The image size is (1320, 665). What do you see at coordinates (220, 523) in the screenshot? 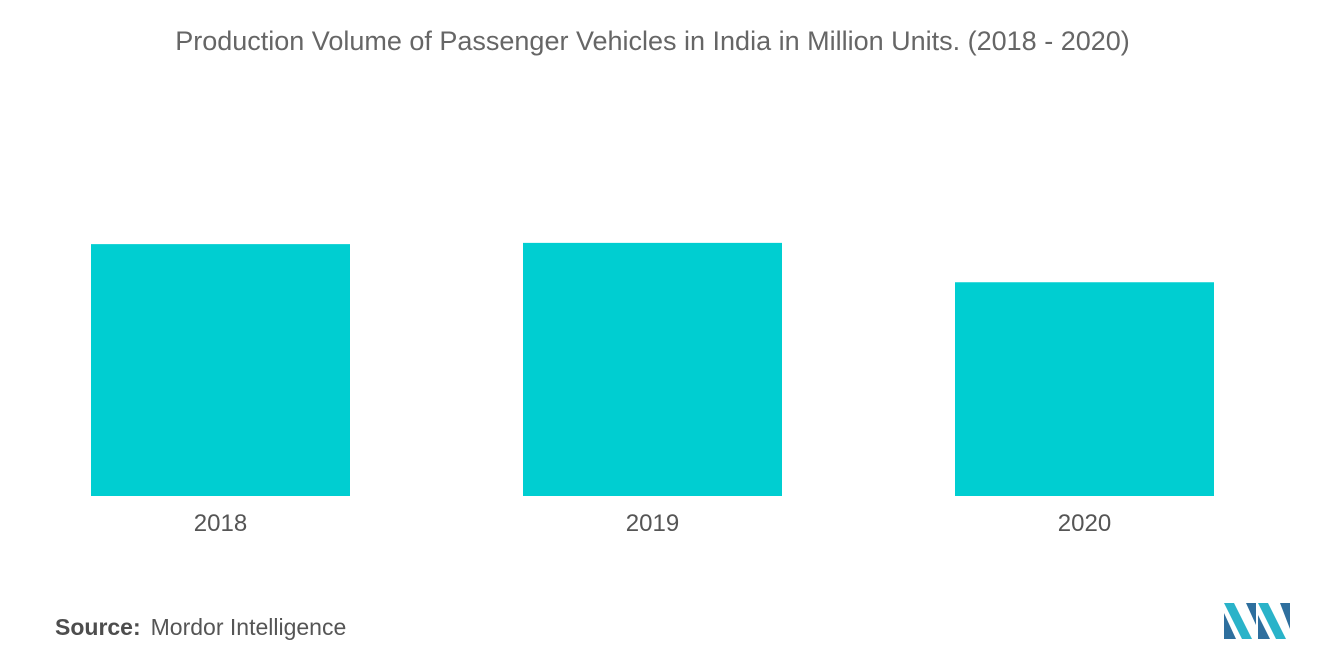
I see `x-tick-label-2018: 2018` at bounding box center [220, 523].